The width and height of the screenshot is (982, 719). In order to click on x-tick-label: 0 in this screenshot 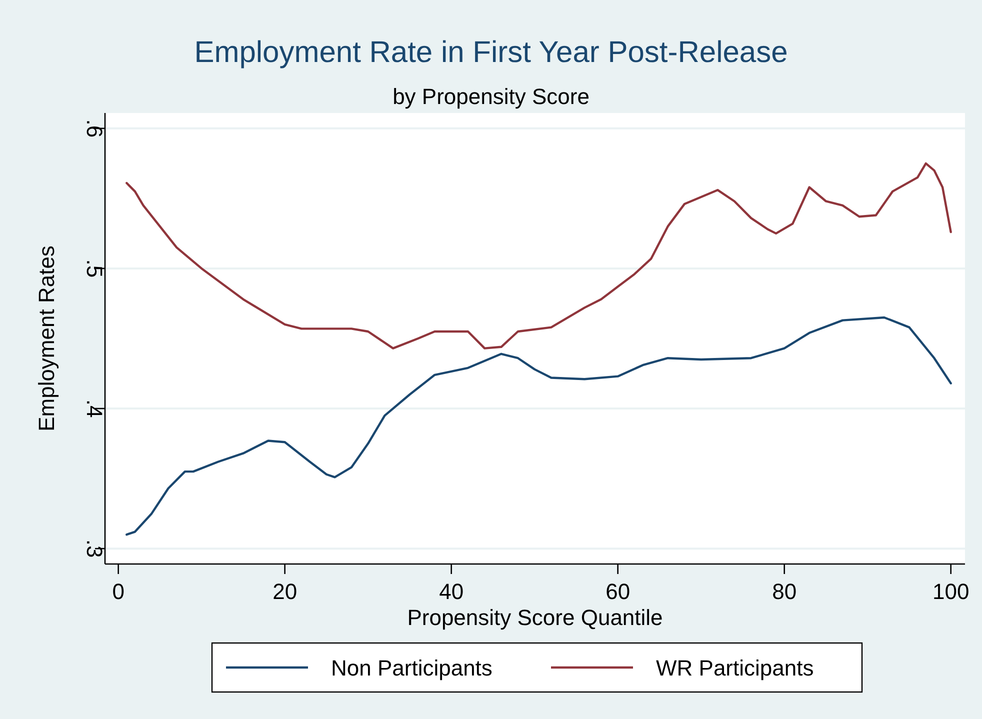, I will do `click(118, 591)`.